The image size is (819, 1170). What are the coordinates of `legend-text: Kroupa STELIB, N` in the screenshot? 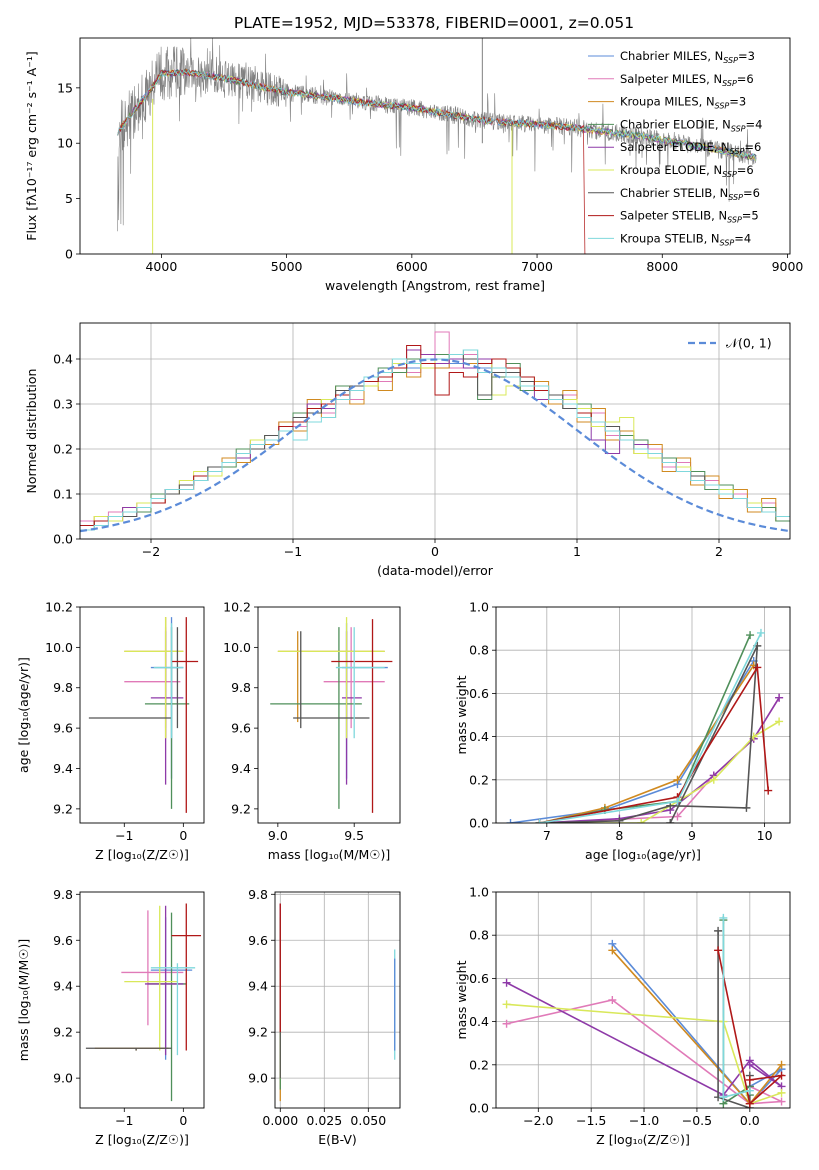 It's located at (670, 238).